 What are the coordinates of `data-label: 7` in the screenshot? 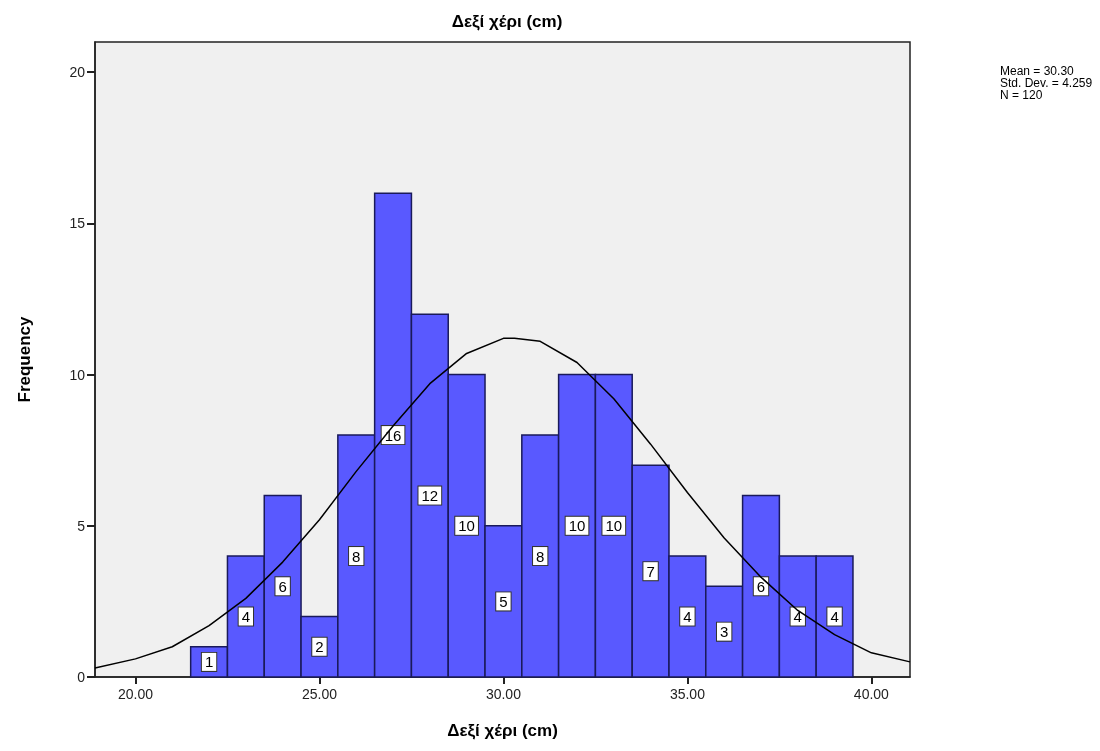 It's located at (650, 571).